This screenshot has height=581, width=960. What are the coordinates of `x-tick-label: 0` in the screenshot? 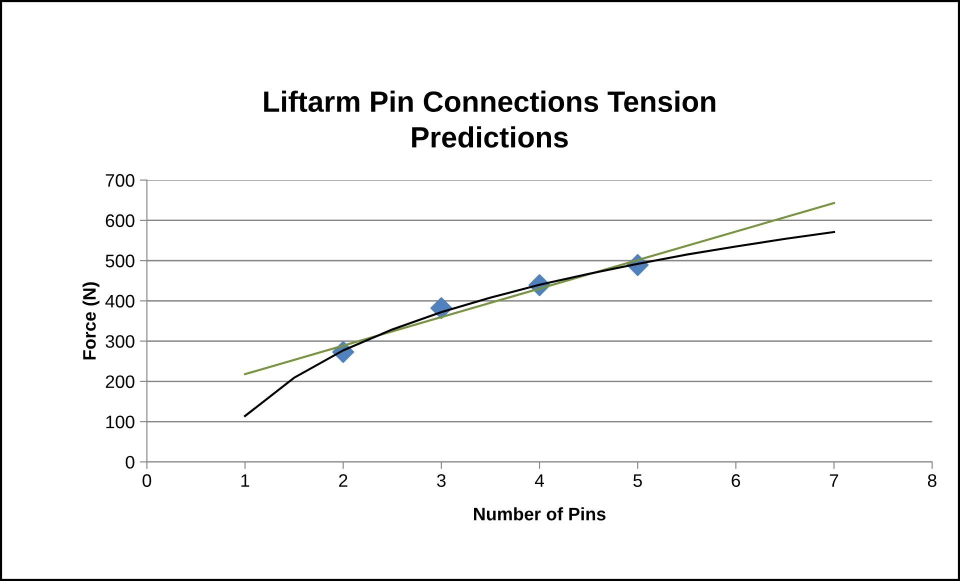 It's located at (147, 480).